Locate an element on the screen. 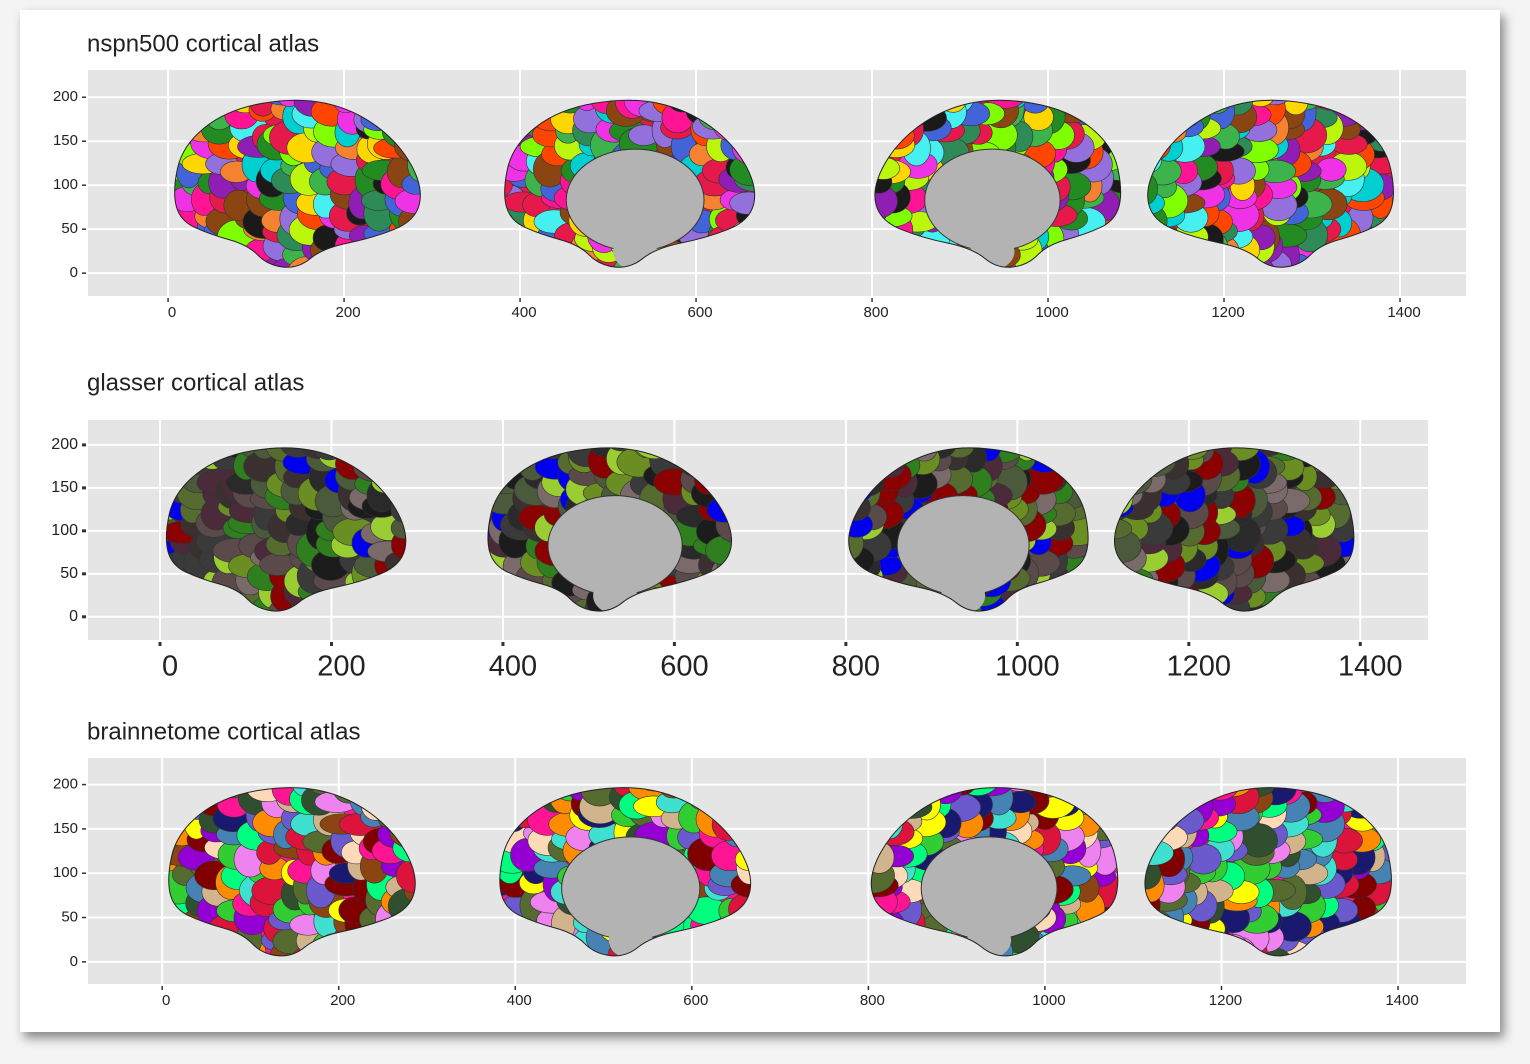 The image size is (1530, 1064). panel-title: brainnetome cortical atlas is located at coordinates (223, 731).